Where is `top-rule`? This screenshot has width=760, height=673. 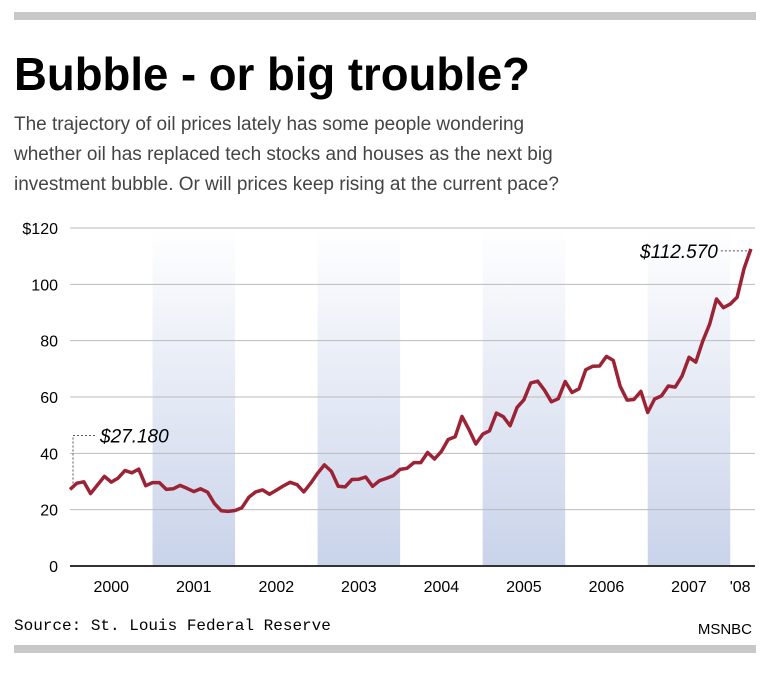 top-rule is located at coordinates (385, 16).